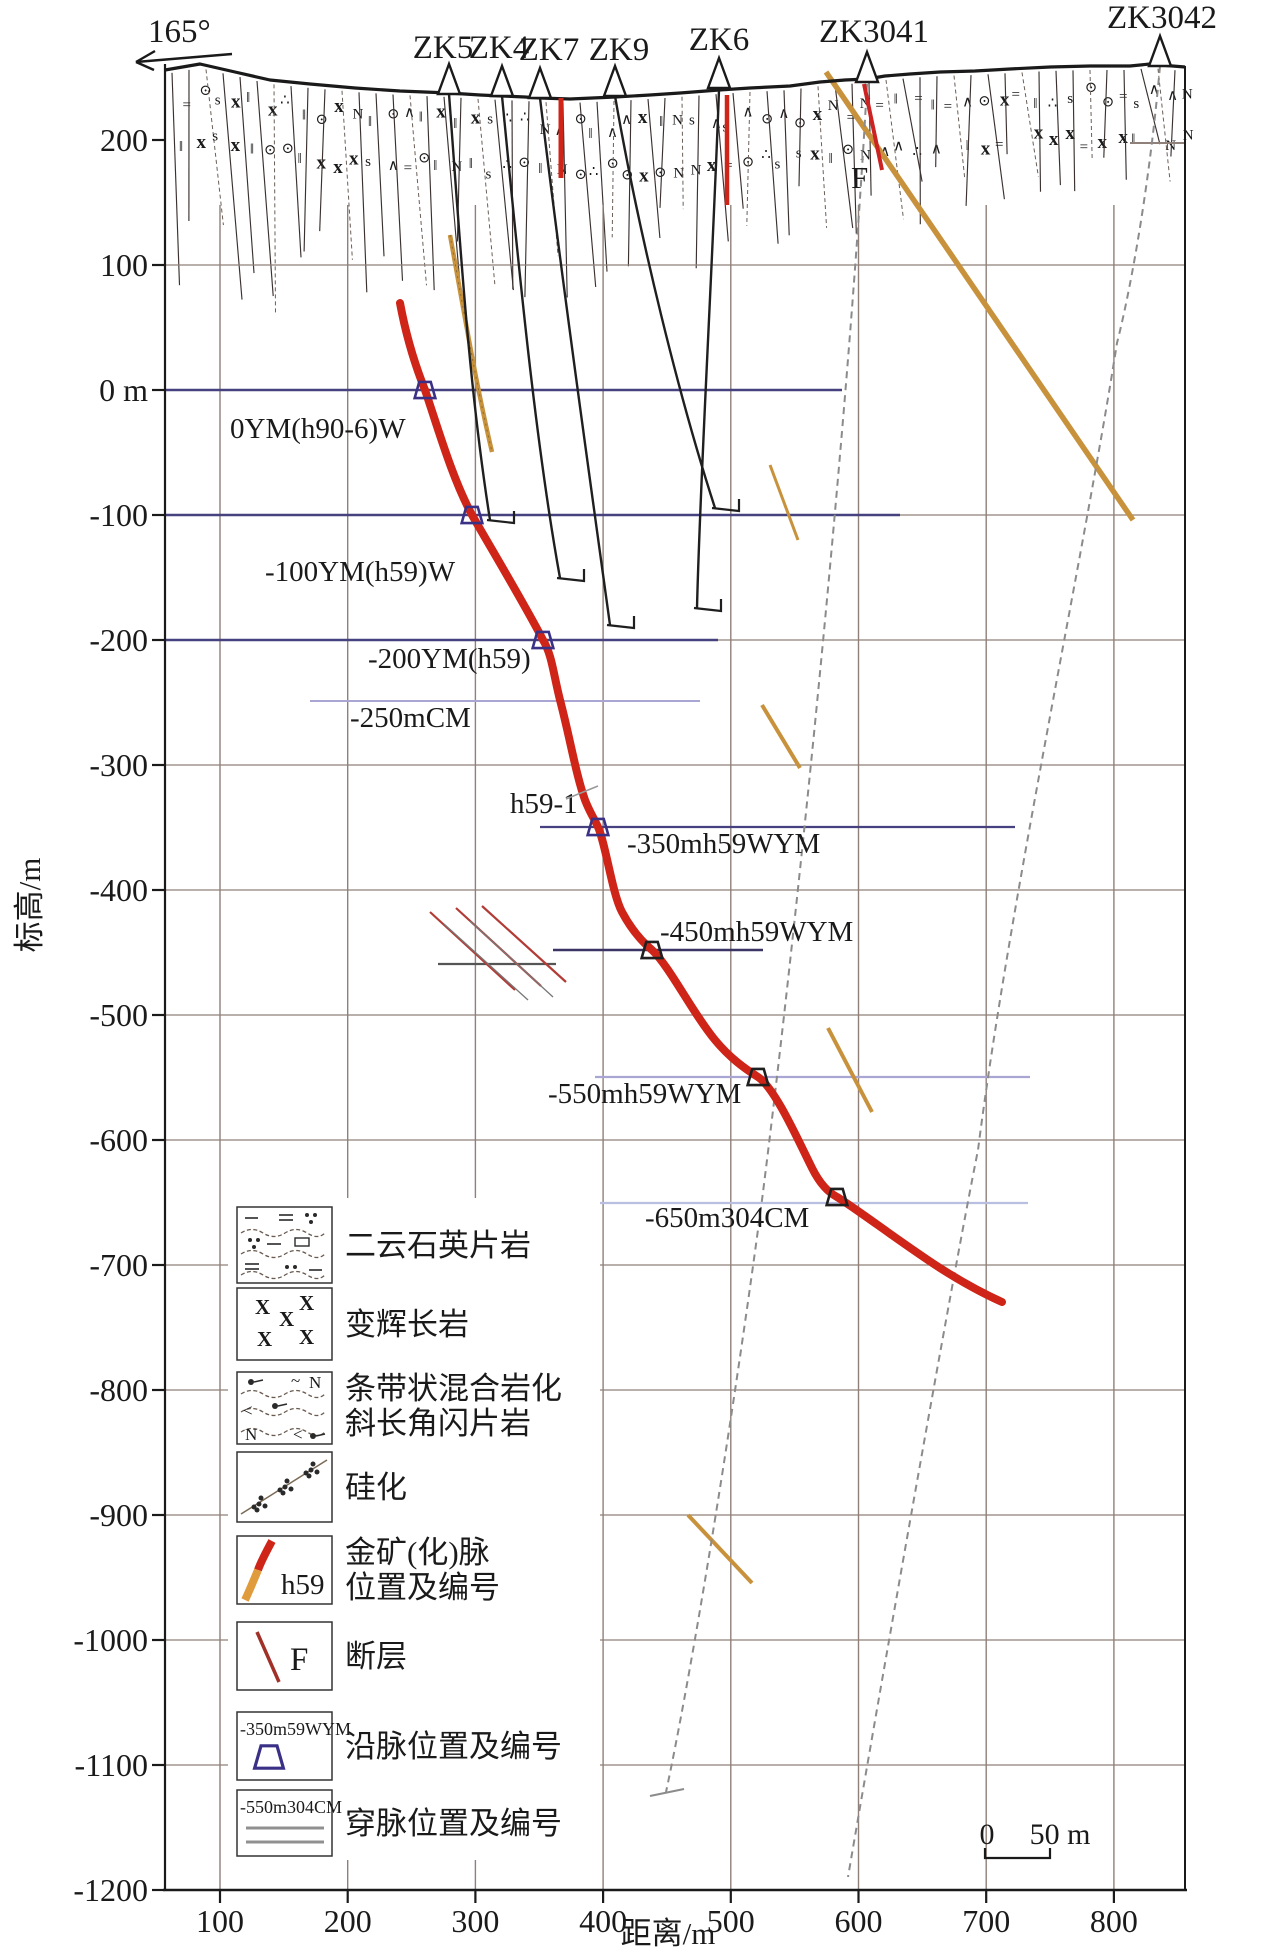 The image size is (1284, 1949). I want to click on level-label: -650m304CM, so click(727, 1218).